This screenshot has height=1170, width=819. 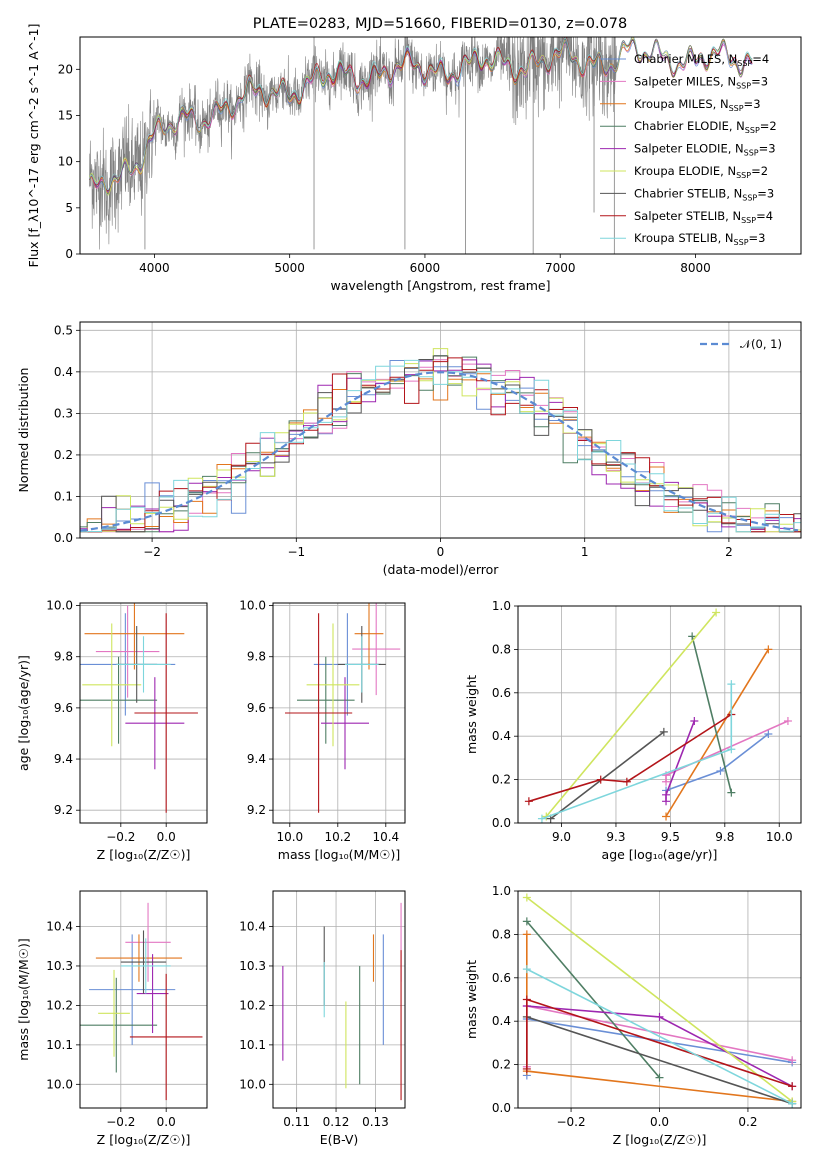 I want to click on x-tick-label: 9.0, so click(x=561, y=837).